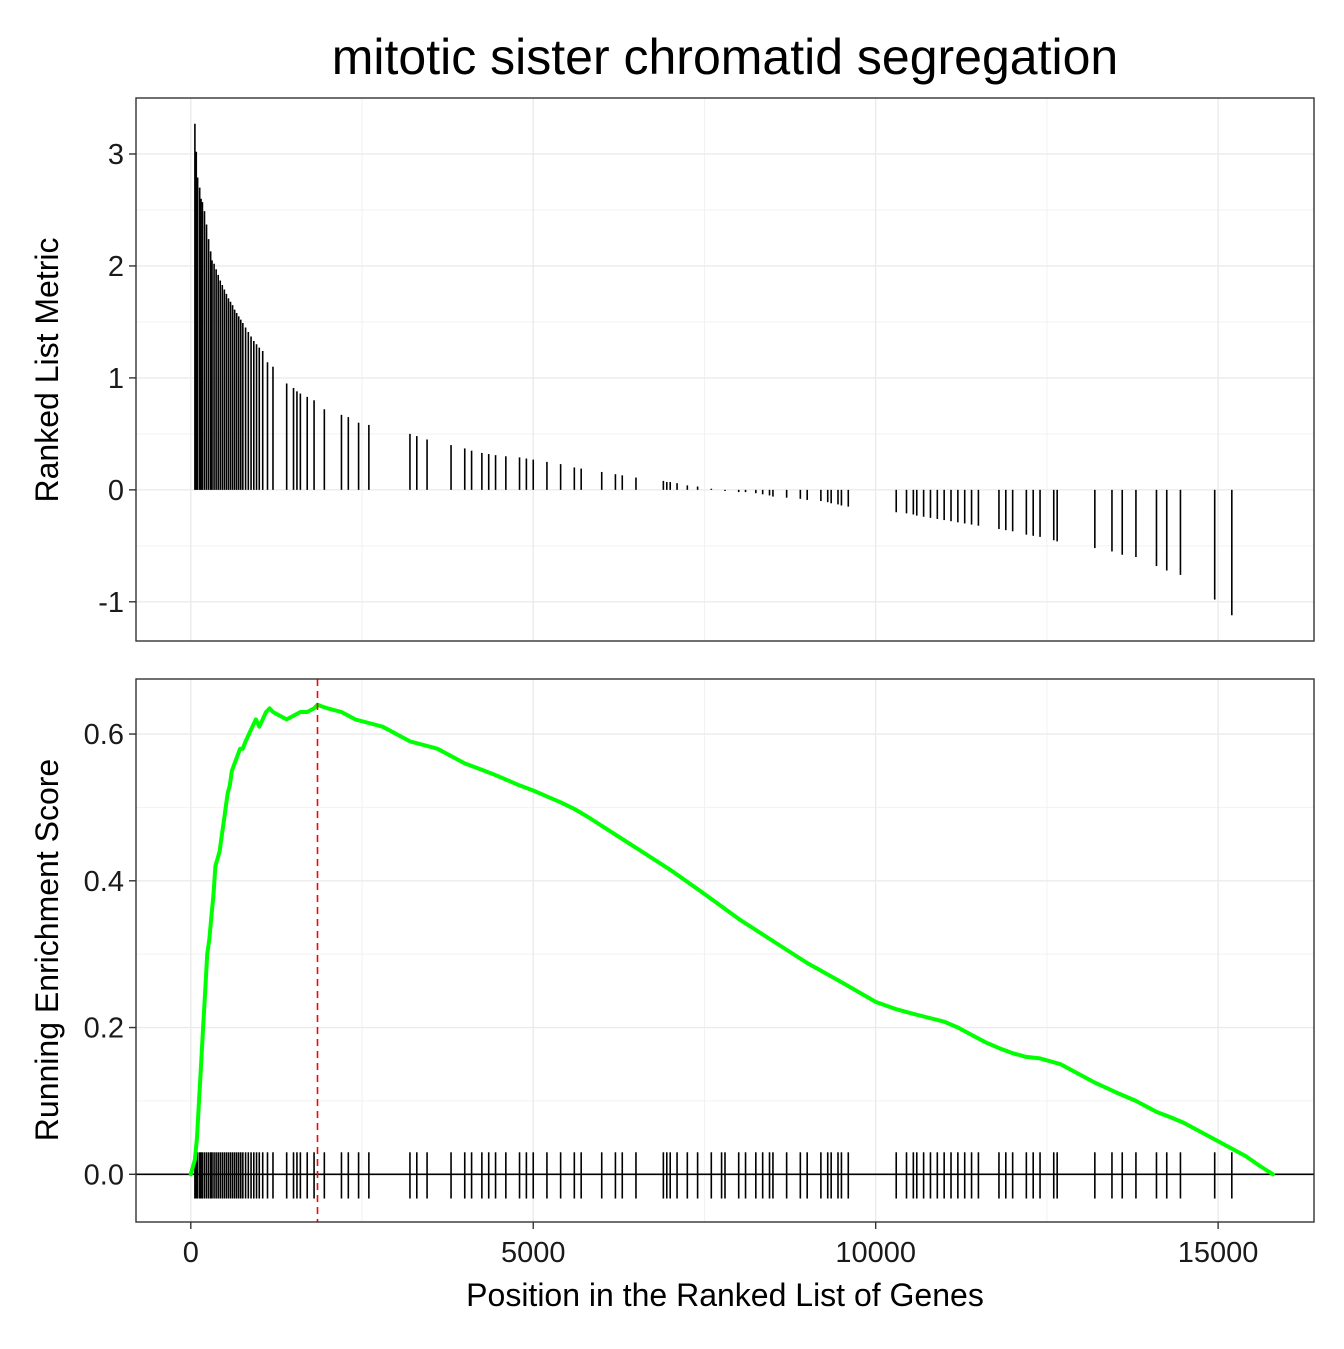 This screenshot has width=1344, height=1349. I want to click on x-tick-label: 10000, so click(875, 1253).